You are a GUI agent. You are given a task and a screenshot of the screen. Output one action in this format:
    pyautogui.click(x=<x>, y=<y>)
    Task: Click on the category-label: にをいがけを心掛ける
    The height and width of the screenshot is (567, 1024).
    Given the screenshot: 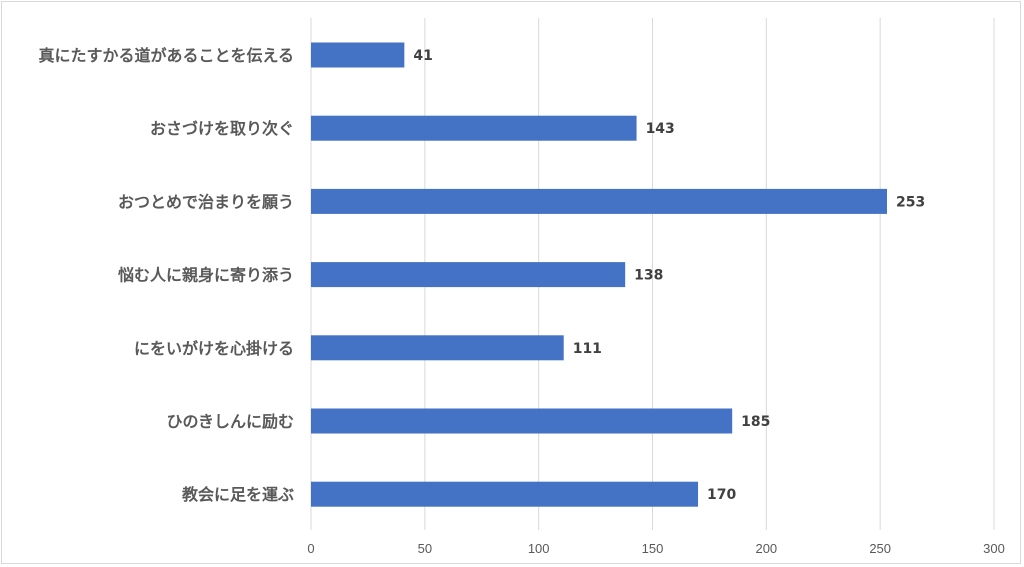 What is the action you would take?
    pyautogui.click(x=214, y=348)
    